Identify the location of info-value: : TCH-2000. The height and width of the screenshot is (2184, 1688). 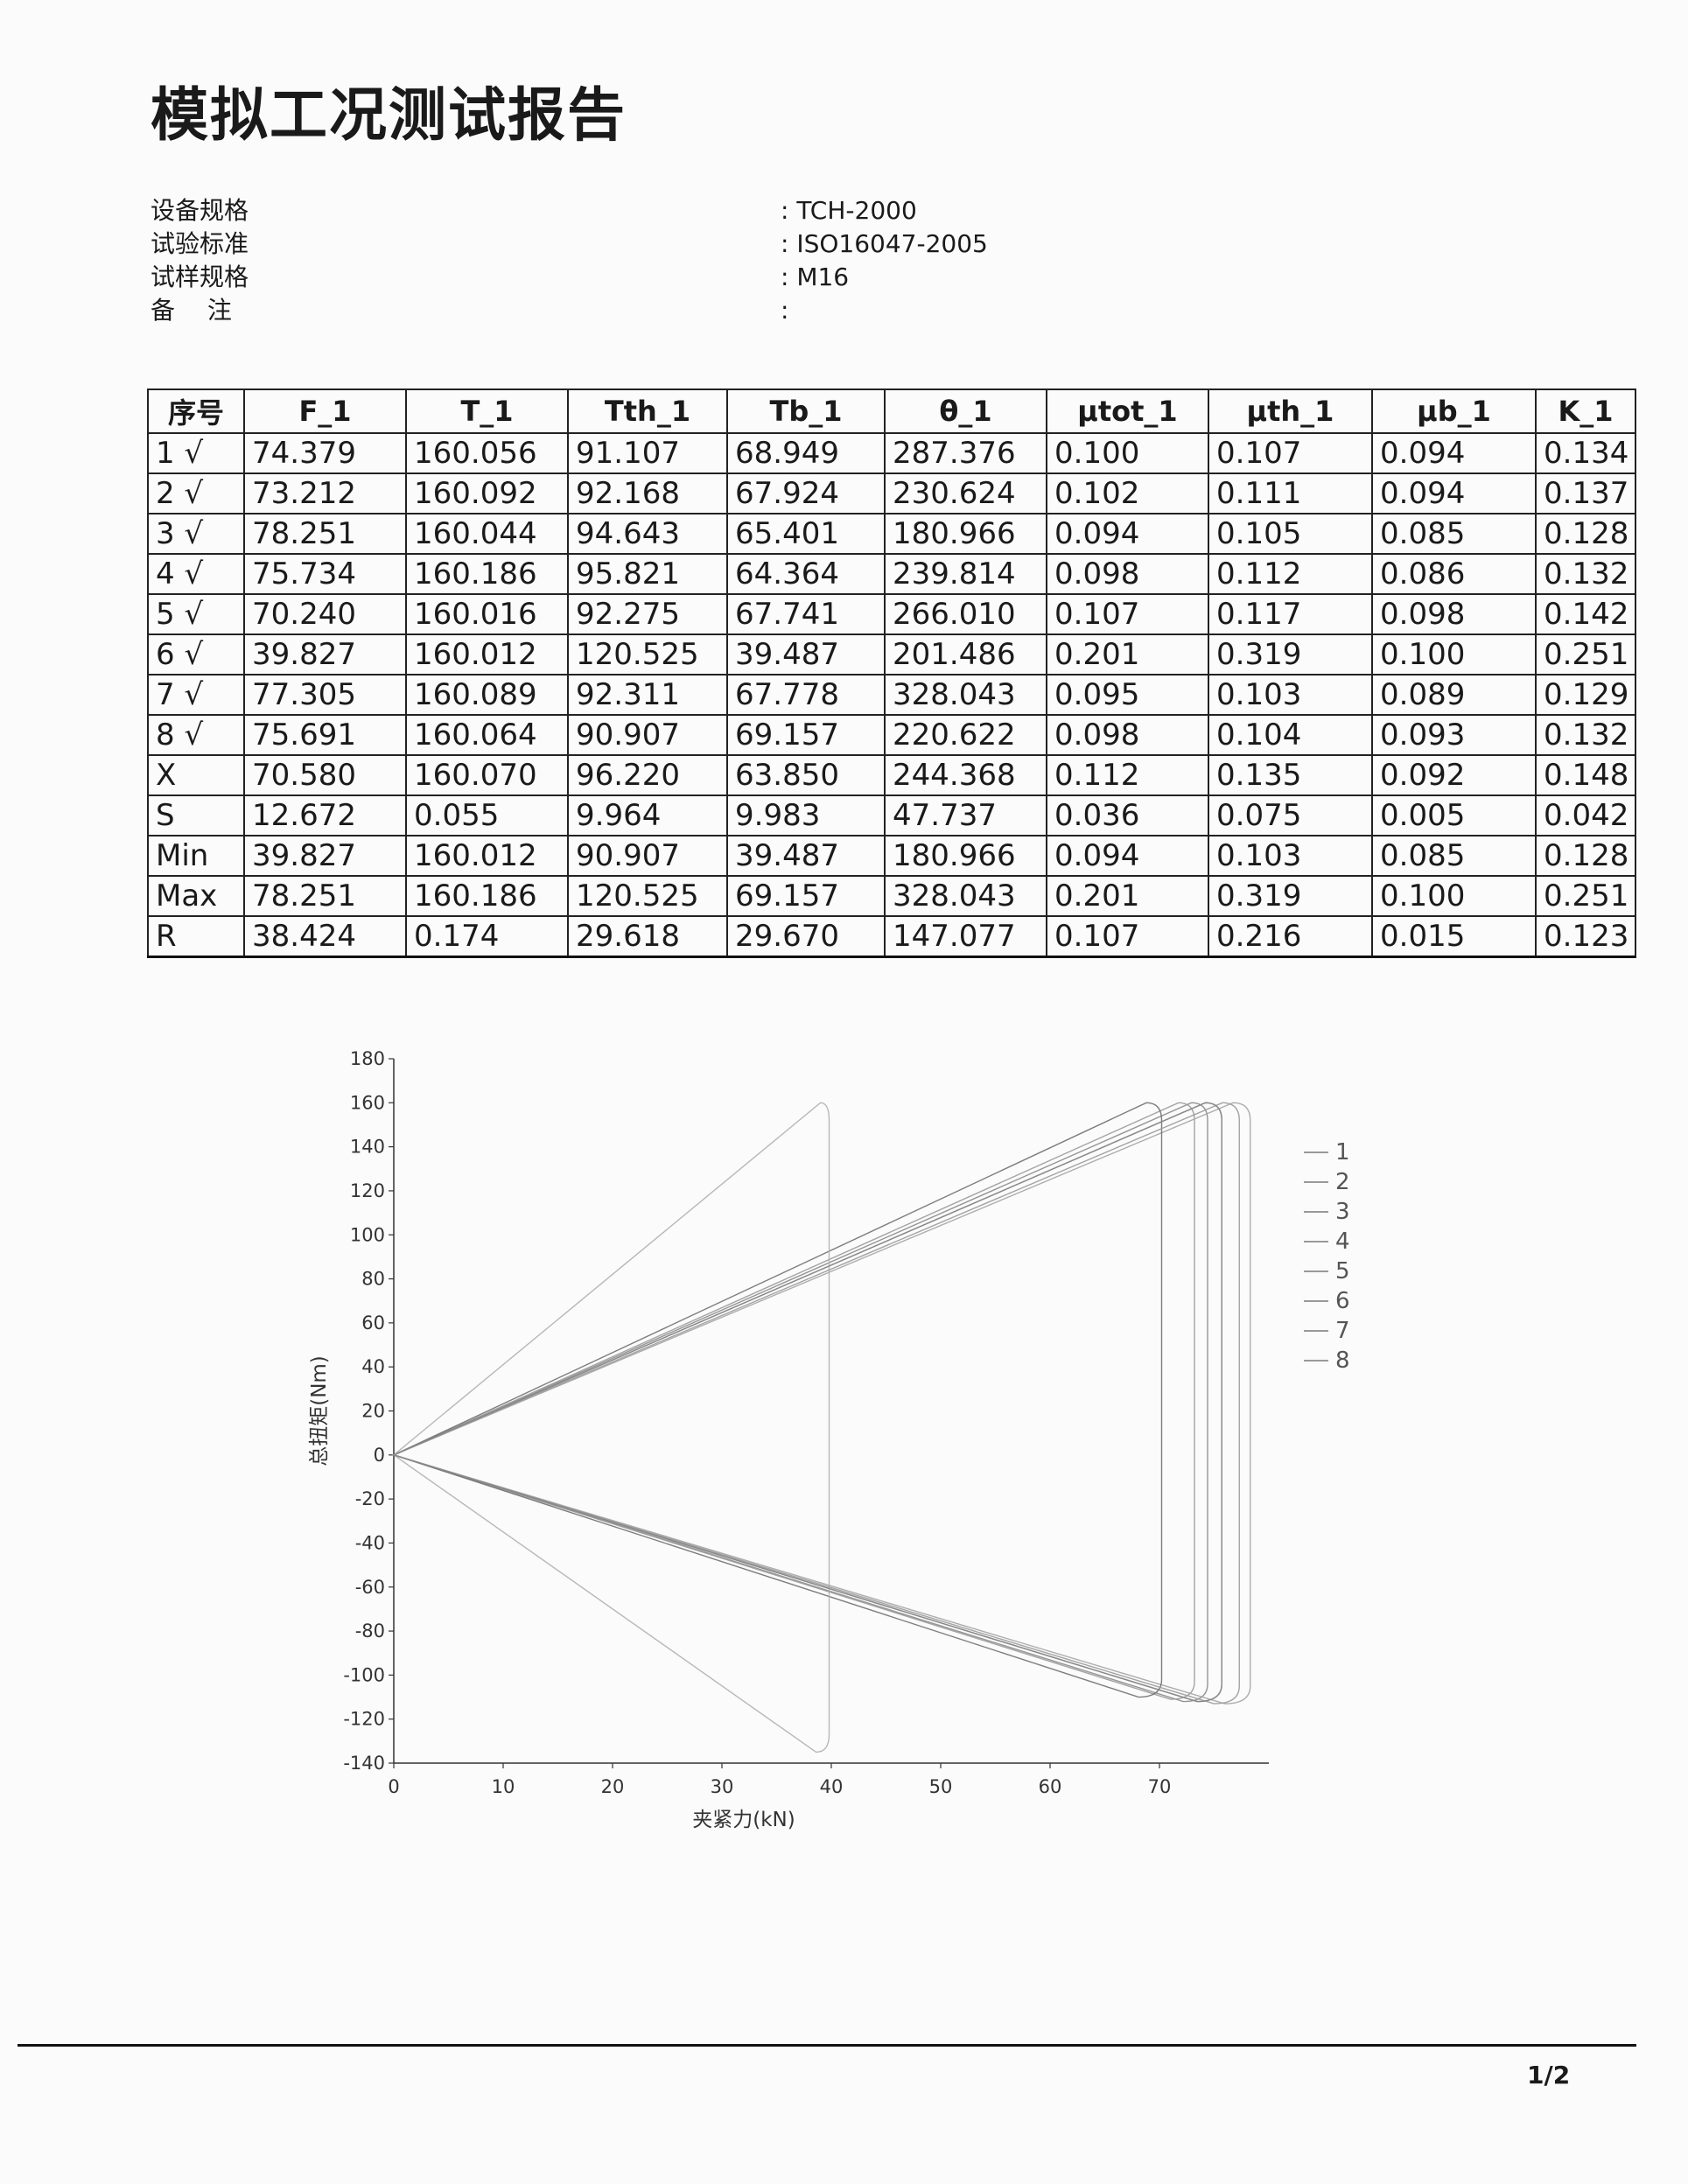
(849, 210).